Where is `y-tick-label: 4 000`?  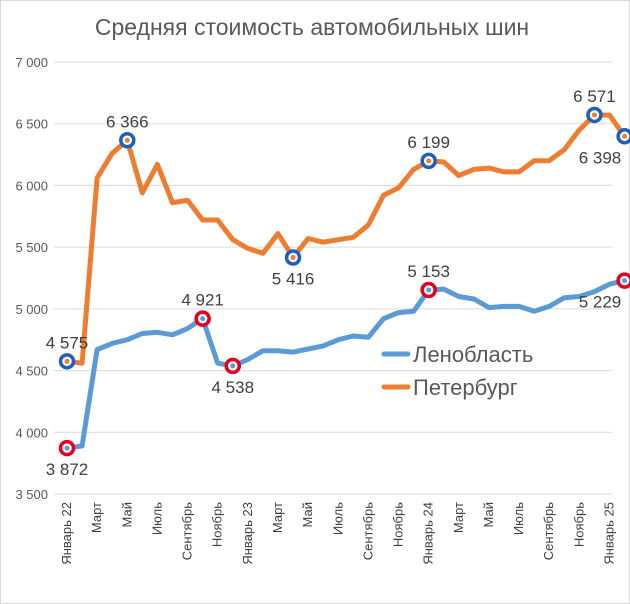 y-tick-label: 4 000 is located at coordinates (31, 432).